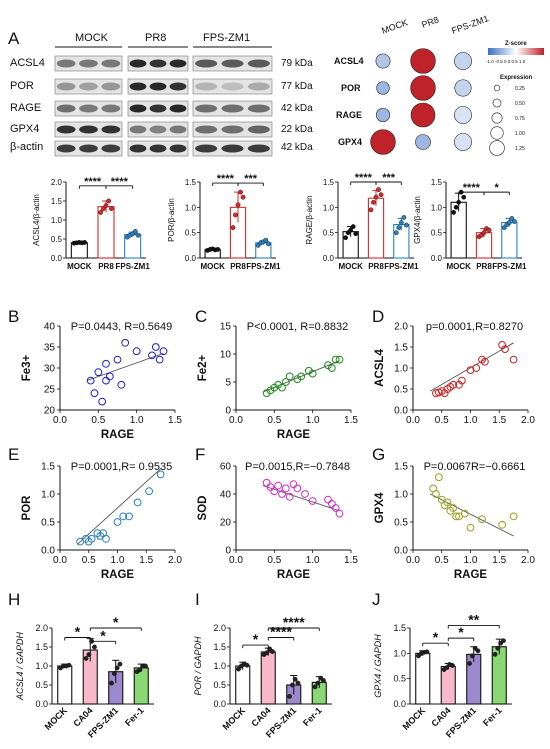 This screenshot has width=550, height=749. I want to click on x-tick-label: Fer-1, so click(492, 716).